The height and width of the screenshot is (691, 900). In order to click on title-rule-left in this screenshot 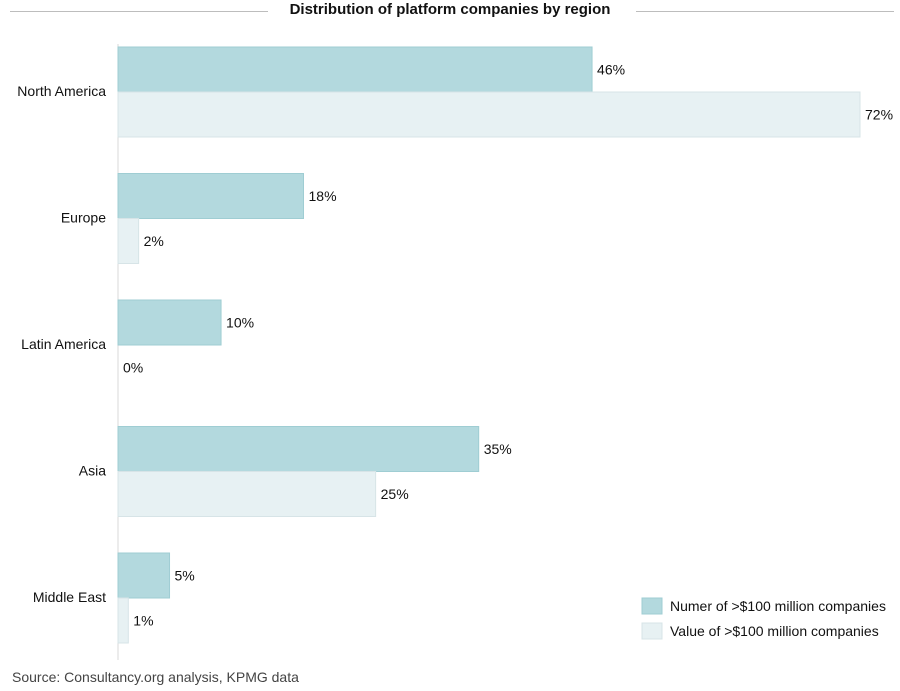, I will do `click(139, 11)`.